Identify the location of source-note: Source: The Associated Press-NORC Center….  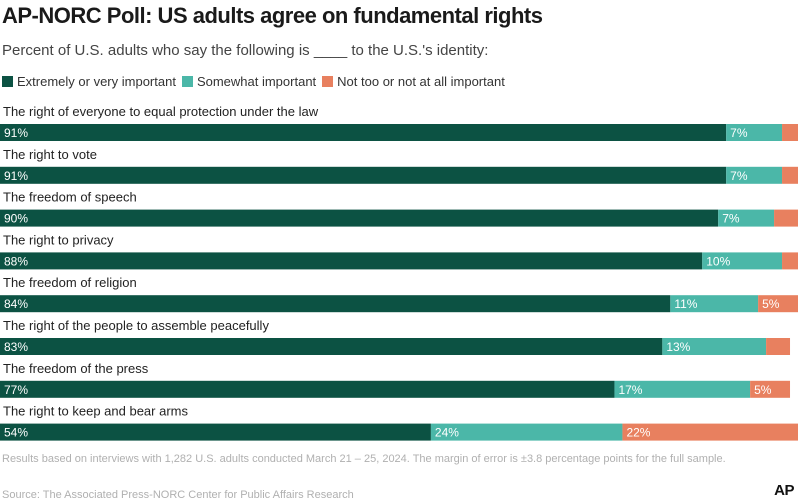
(178, 495).